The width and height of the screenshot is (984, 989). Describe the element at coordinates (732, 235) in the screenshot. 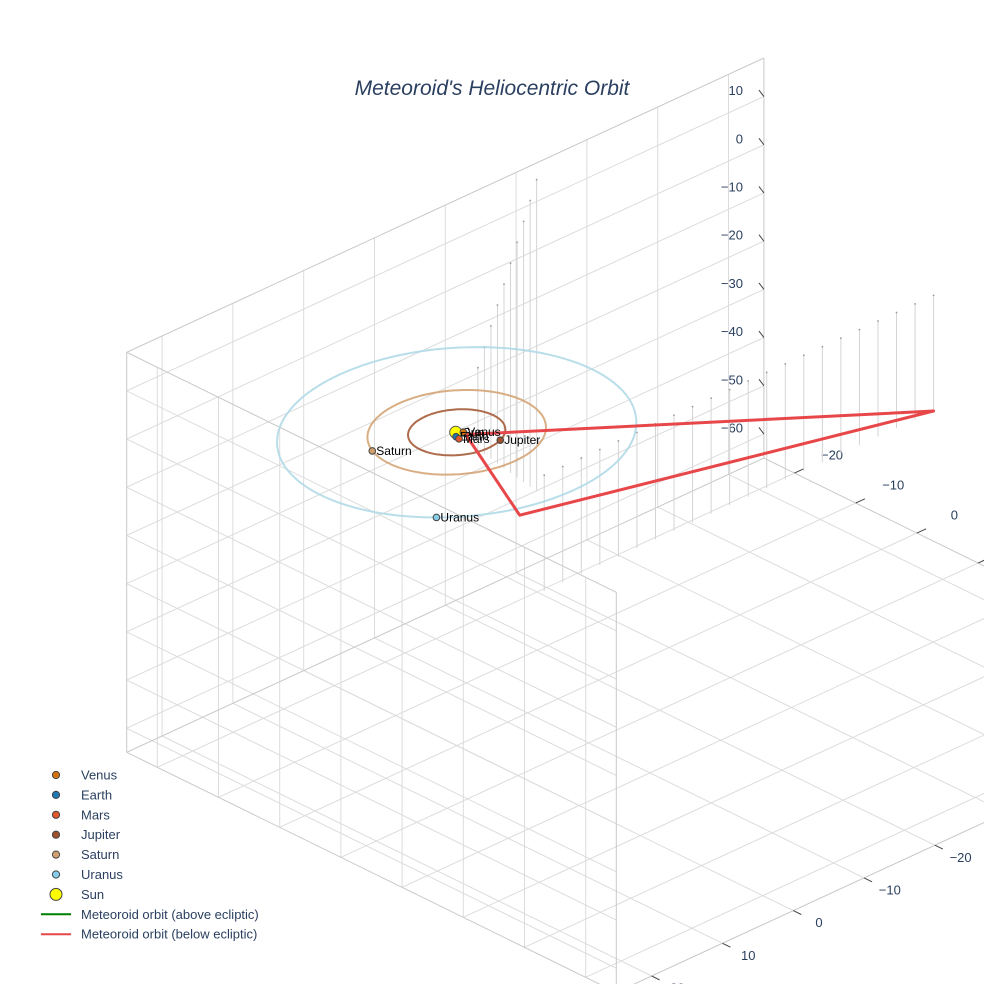

I see `z-tick-label: −20` at that location.